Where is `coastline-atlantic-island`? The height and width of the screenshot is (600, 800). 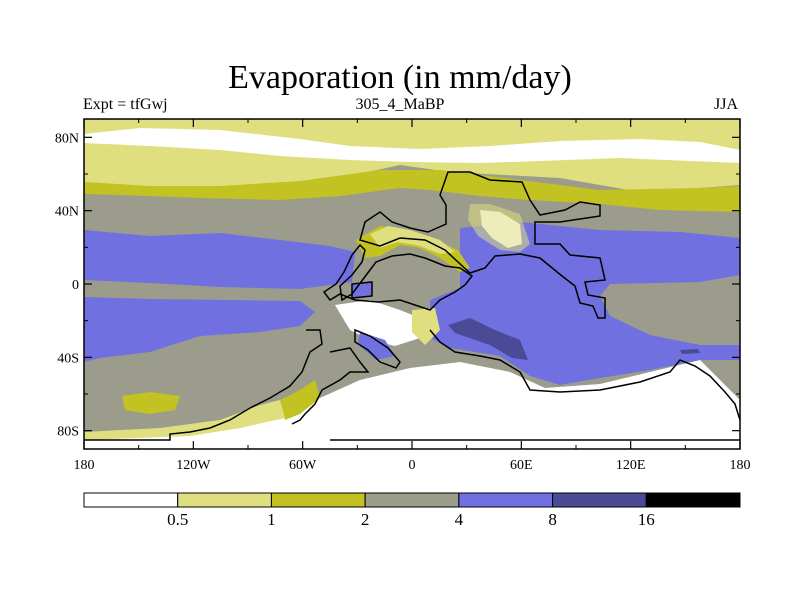 coastline-atlantic-island is located at coordinates (362, 290).